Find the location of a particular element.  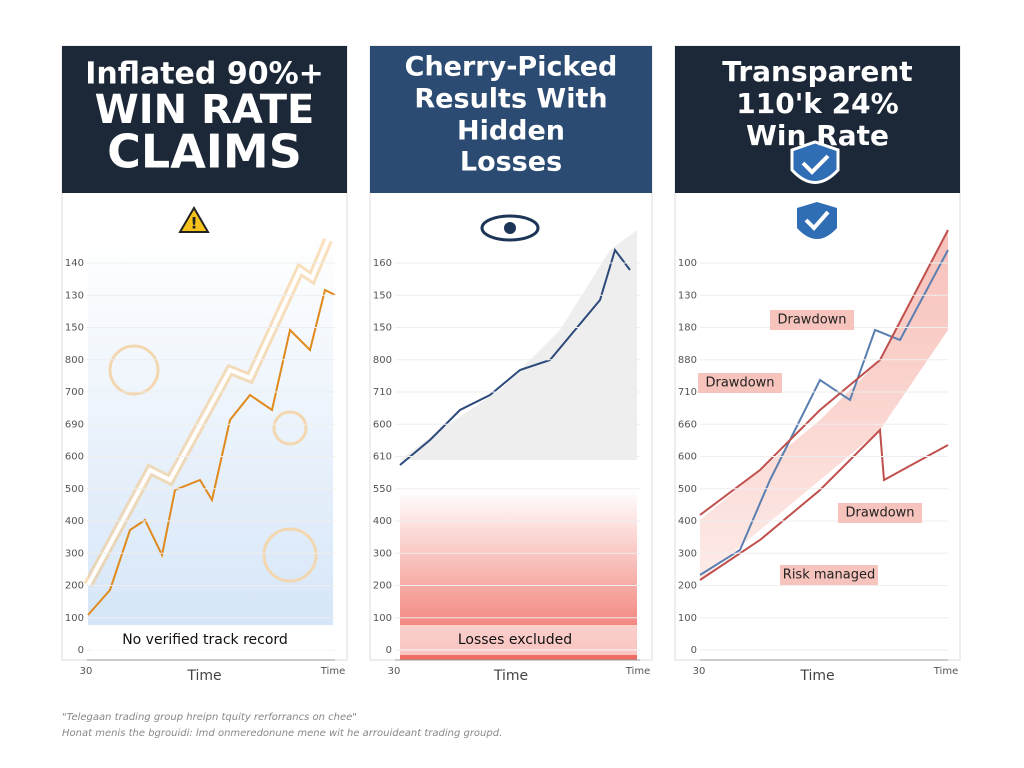

lower-line is located at coordinates (824, 504).